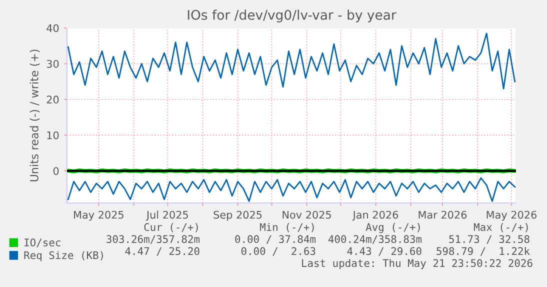  What do you see at coordinates (483, 251) in the screenshot?
I see `text: 598.79 / 1.22k` at bounding box center [483, 251].